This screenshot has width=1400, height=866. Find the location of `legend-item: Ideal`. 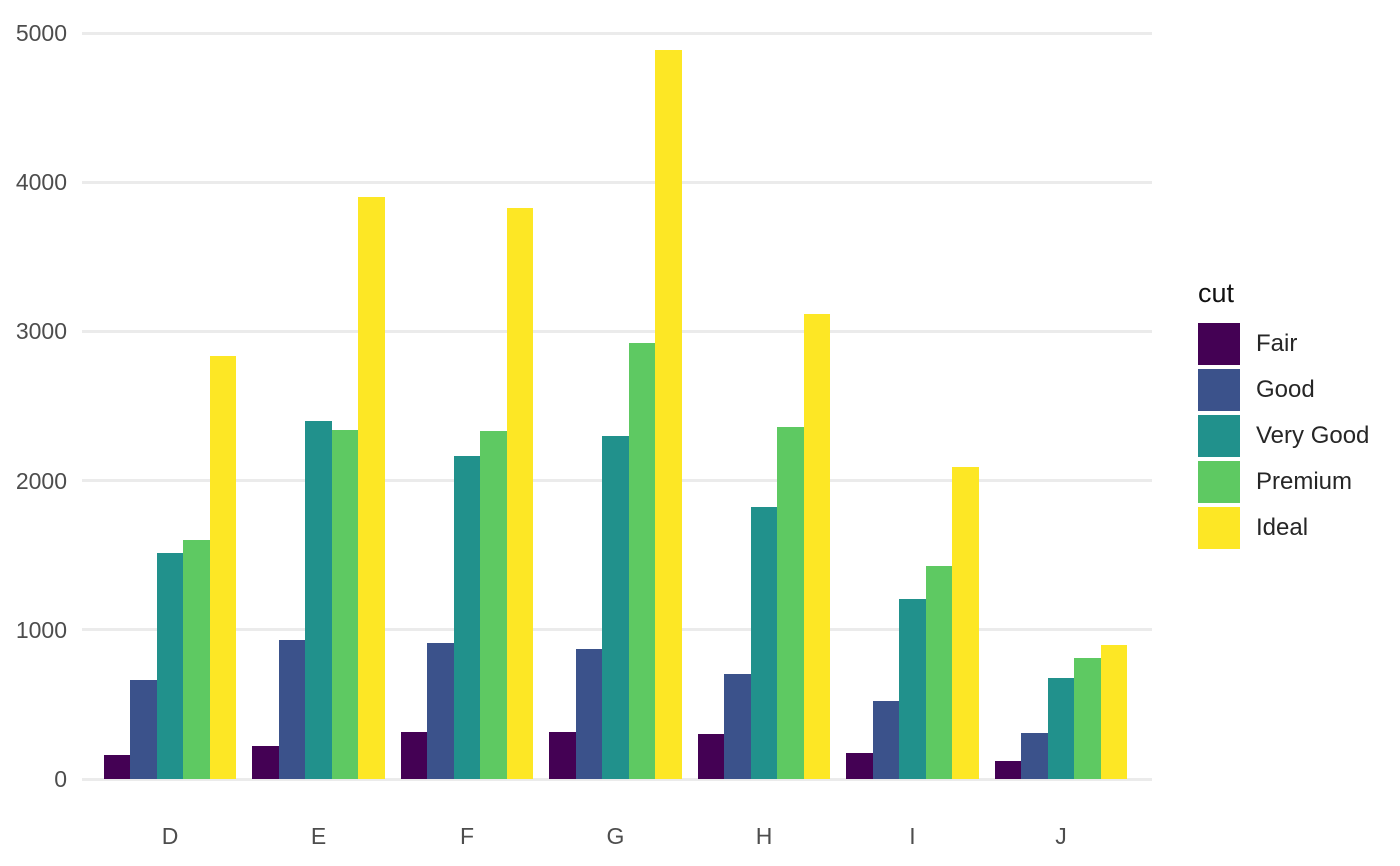

legend-item: Ideal is located at coordinates (1283, 528).